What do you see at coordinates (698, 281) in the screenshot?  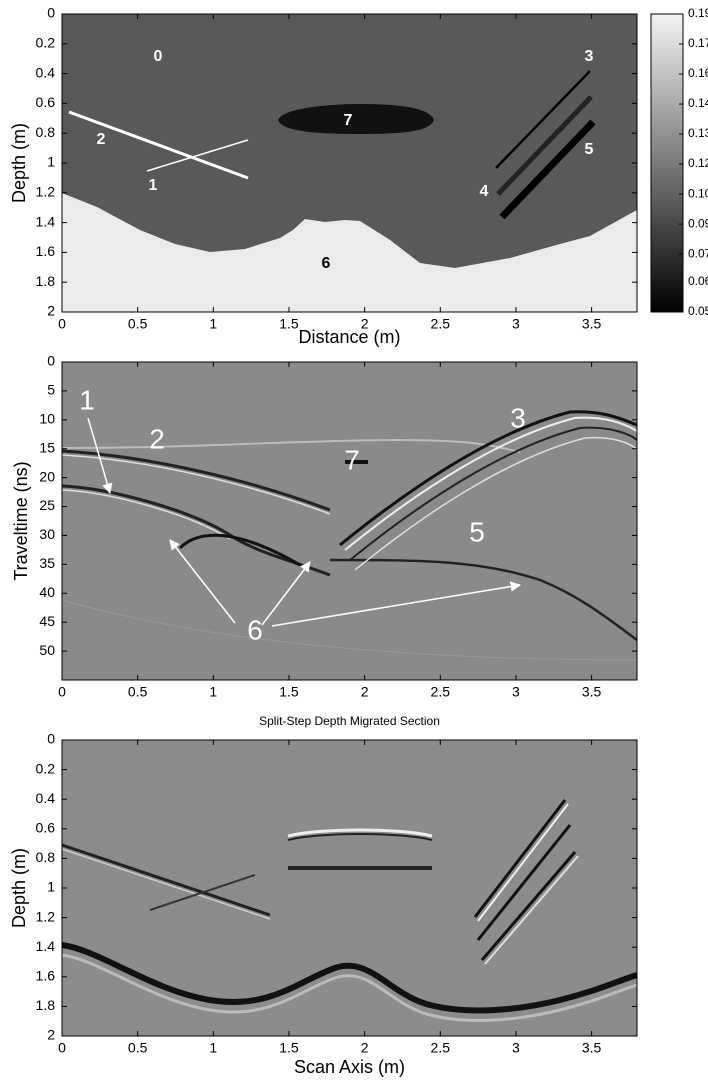 I see `colorbar-tick-label: 0.065` at bounding box center [698, 281].